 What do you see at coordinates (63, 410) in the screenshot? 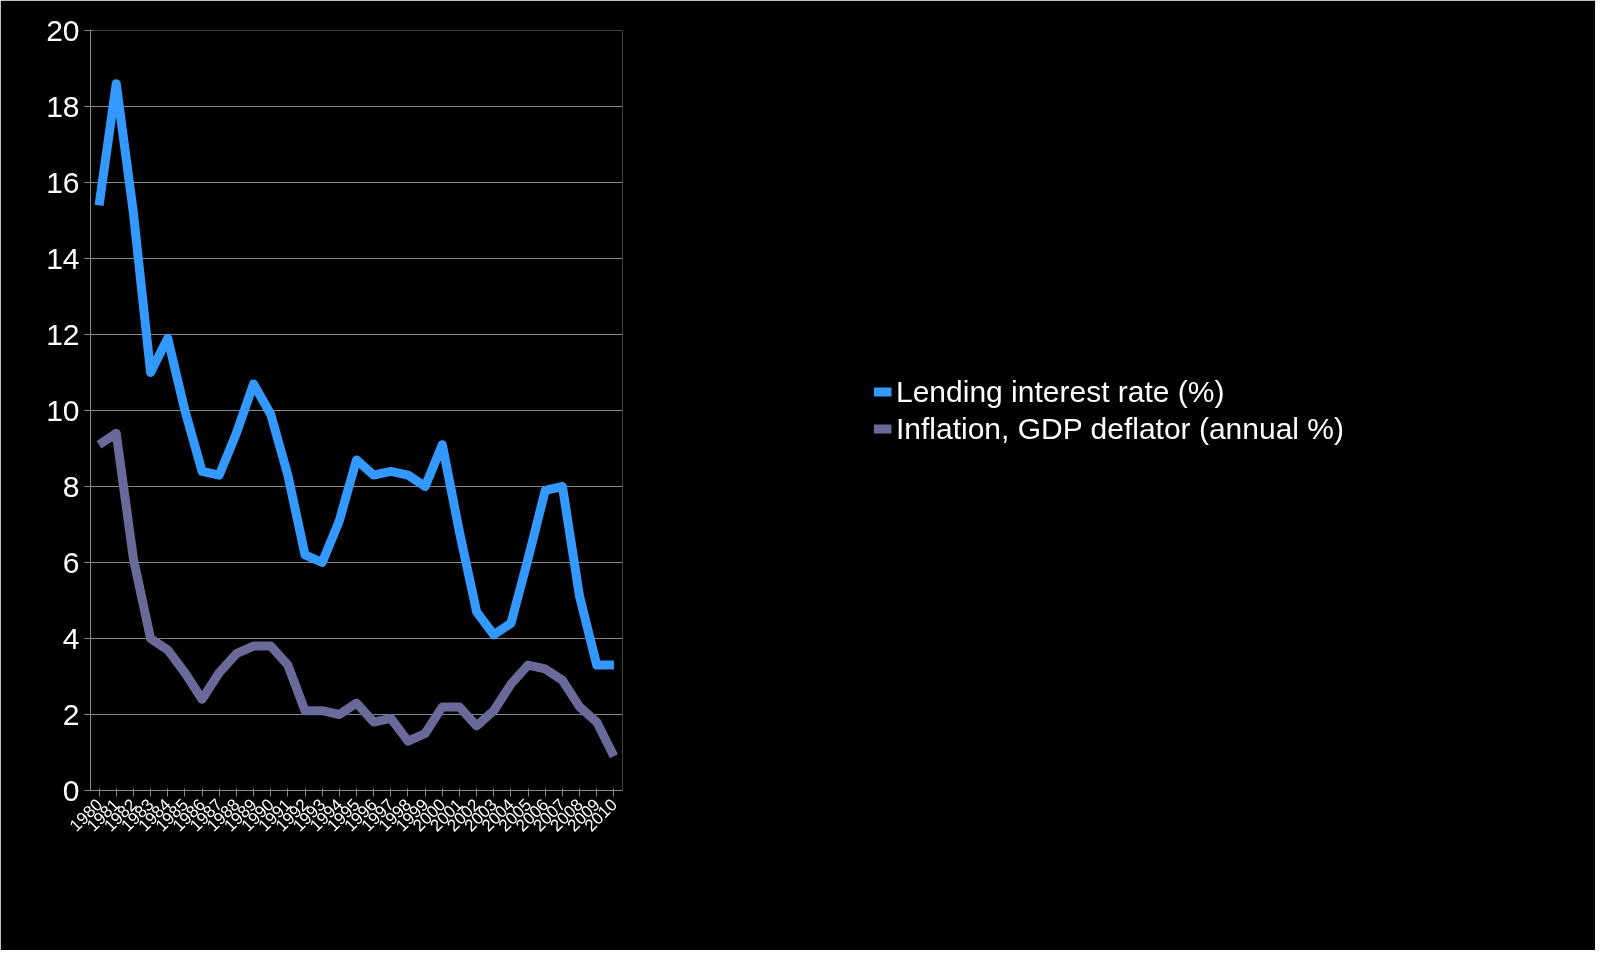
I see `y-tick-label: 10` at bounding box center [63, 410].